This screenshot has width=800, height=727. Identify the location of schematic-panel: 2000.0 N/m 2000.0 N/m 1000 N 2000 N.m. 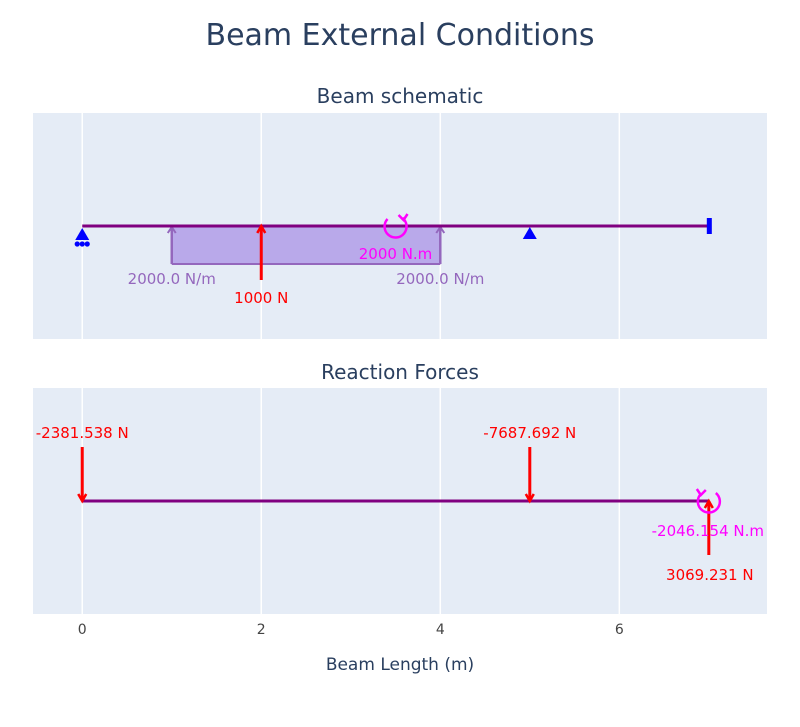
(393, 260).